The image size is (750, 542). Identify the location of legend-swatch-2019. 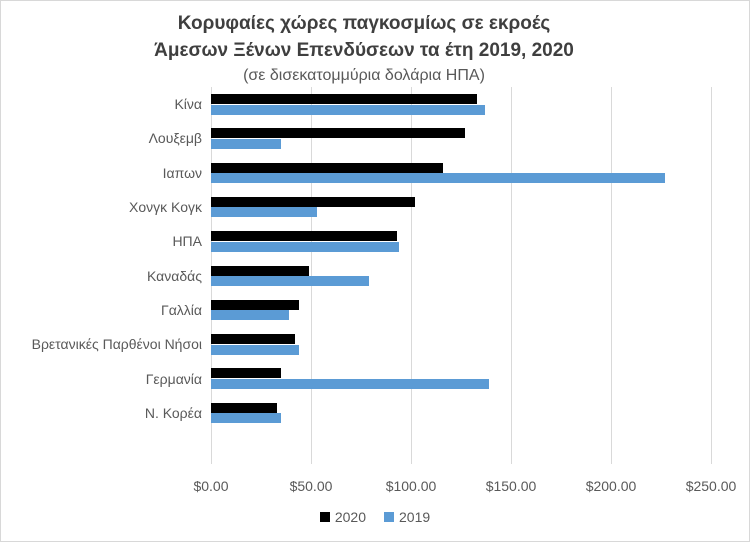
(389, 517).